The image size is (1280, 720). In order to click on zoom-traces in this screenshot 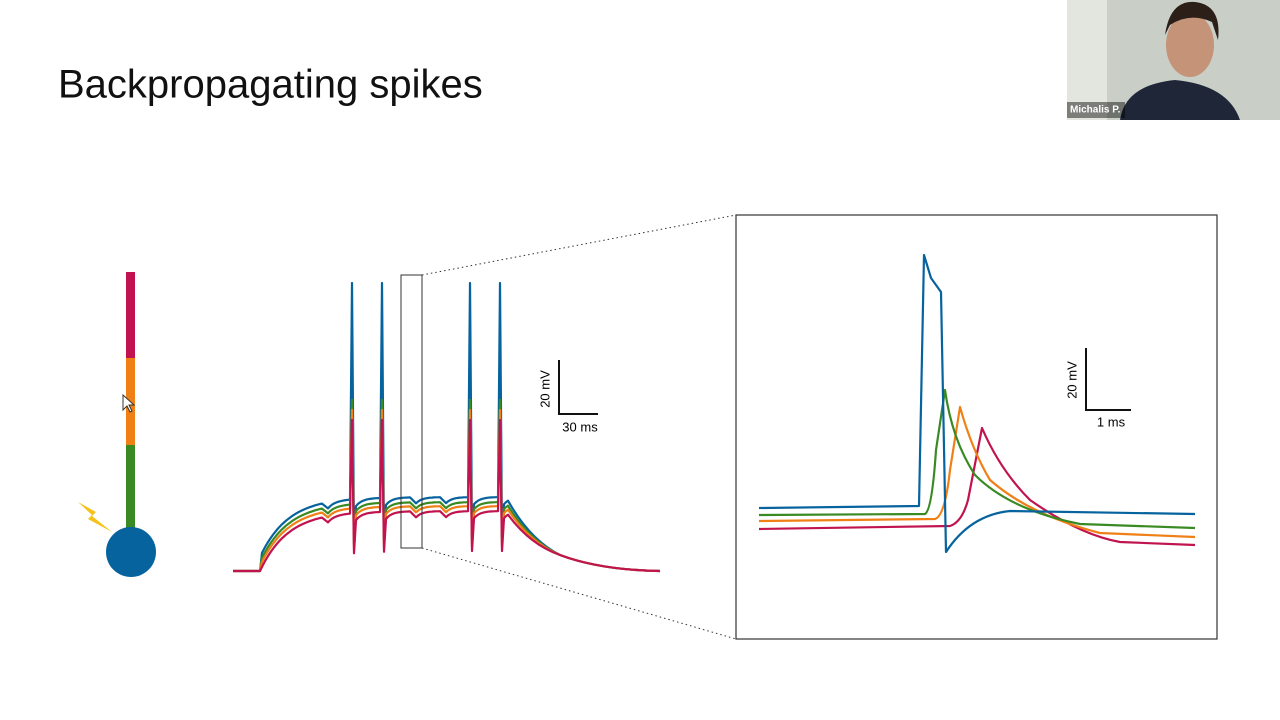, I will do `click(977, 403)`.